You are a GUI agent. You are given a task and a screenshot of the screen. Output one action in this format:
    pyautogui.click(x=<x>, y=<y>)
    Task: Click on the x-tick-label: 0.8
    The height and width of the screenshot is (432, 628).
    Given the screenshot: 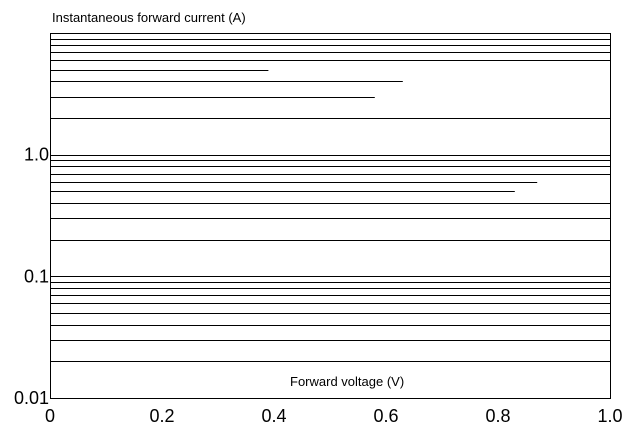 What is the action you would take?
    pyautogui.click(x=497, y=416)
    